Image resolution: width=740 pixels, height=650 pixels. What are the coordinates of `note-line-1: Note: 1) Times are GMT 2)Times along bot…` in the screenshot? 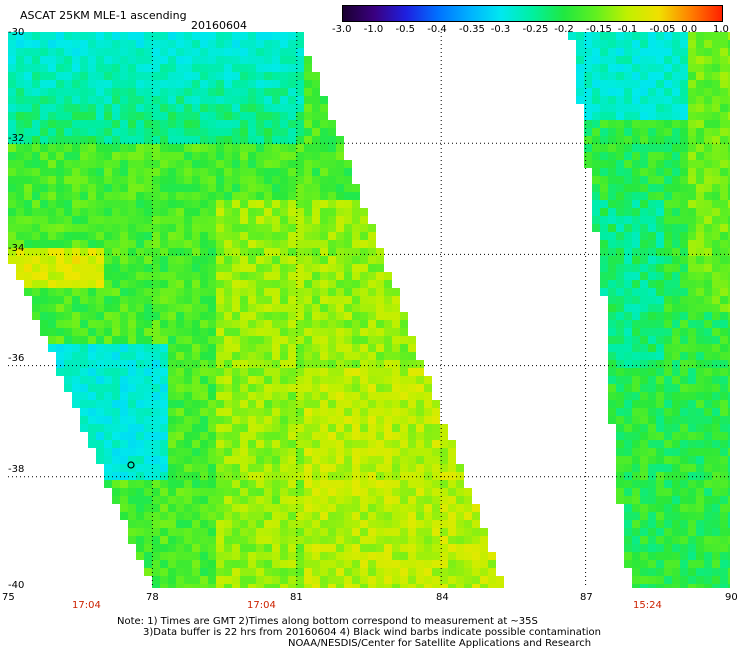 It's located at (327, 621).